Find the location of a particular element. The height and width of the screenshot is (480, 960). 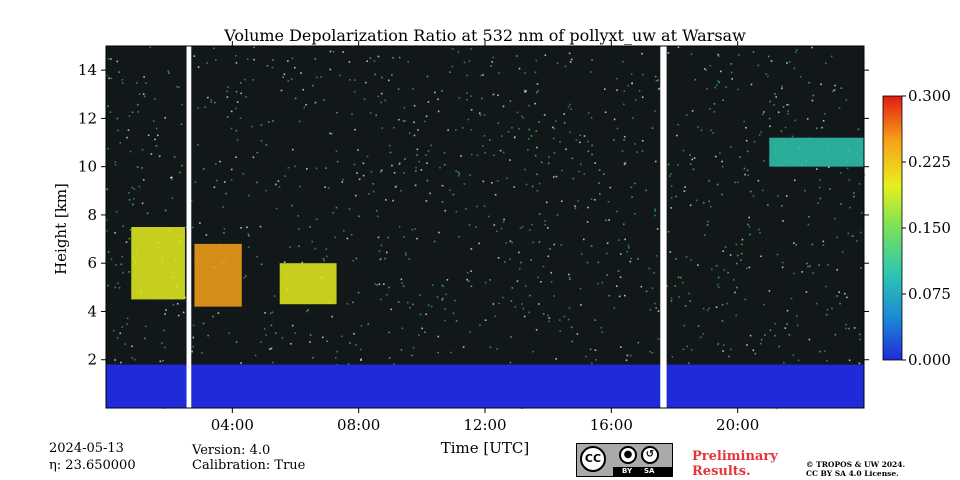

y-tick-label: 4 is located at coordinates (92, 311).